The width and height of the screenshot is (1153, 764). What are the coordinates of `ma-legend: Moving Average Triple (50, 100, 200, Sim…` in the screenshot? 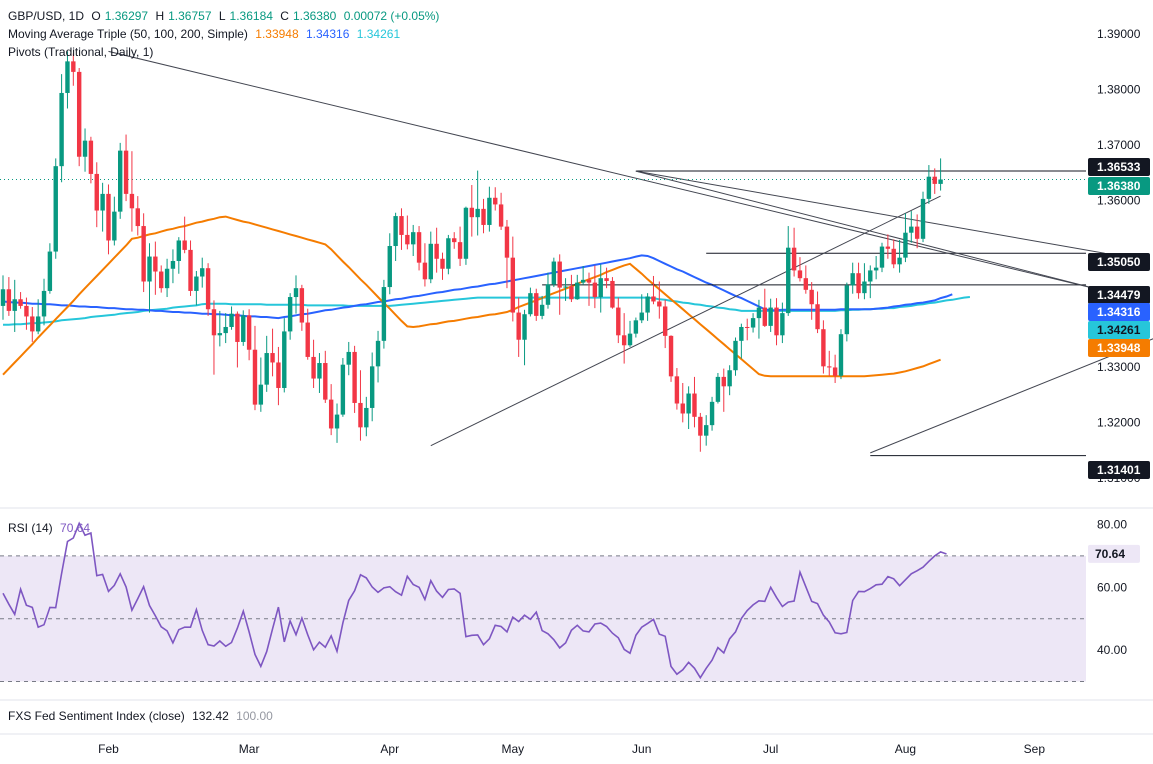 It's located at (206, 34).